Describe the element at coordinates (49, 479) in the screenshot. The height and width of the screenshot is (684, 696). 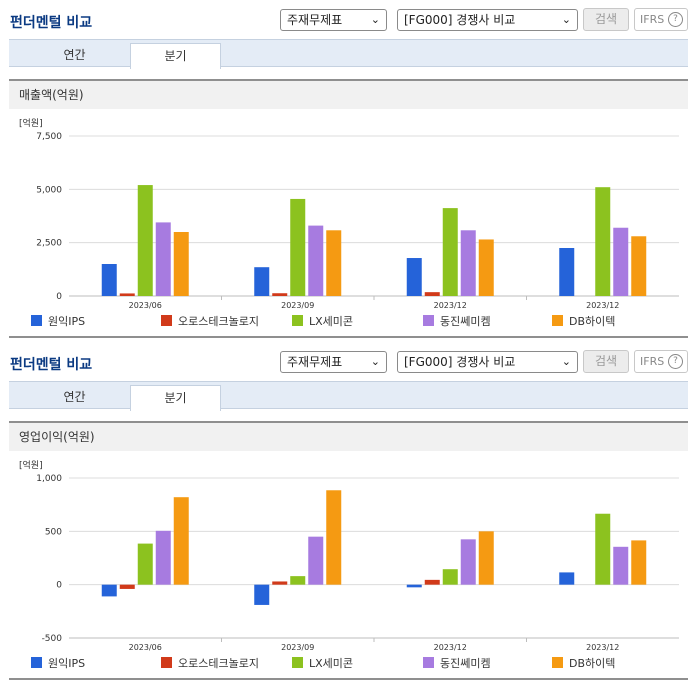
I see `y-tick-label: 1,000` at that location.